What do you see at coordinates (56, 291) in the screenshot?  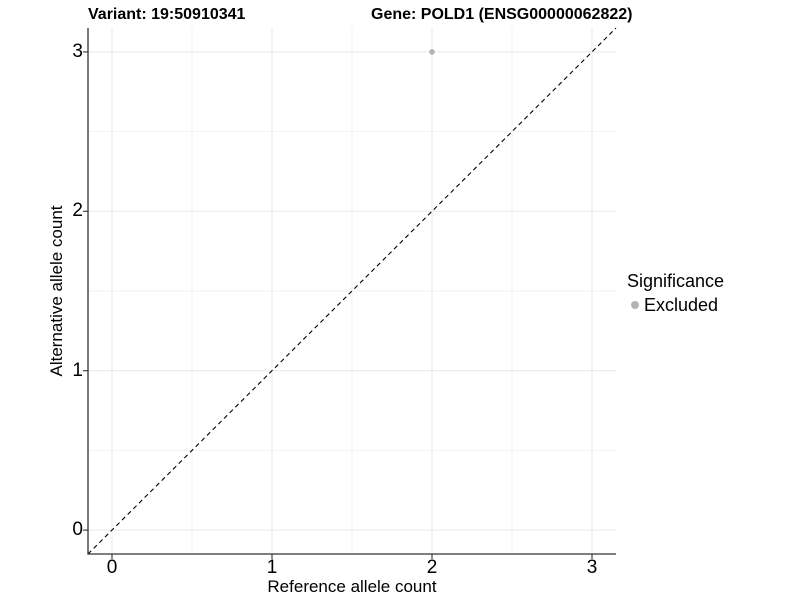 I see `y-axis-title: Alternative allele count` at bounding box center [56, 291].